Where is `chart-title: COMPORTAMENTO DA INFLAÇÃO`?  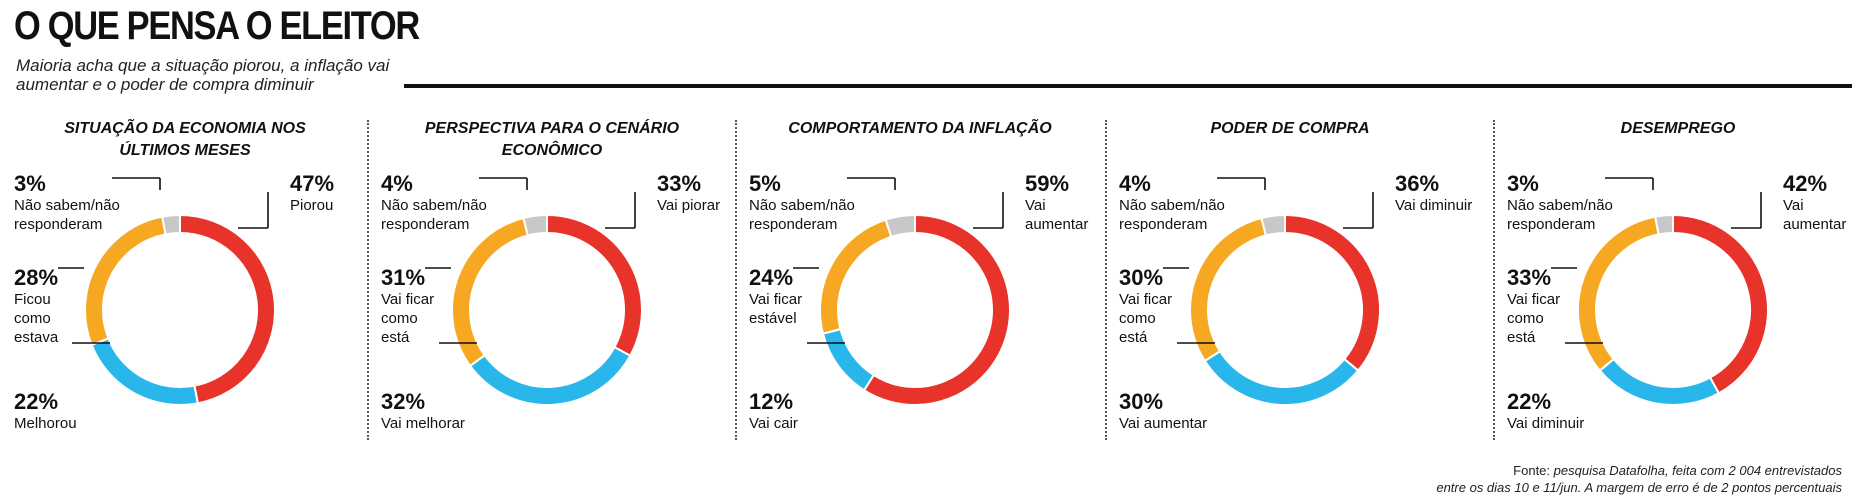
chart-title: COMPORTAMENTO DA INFLAÇÃO is located at coordinates (920, 129).